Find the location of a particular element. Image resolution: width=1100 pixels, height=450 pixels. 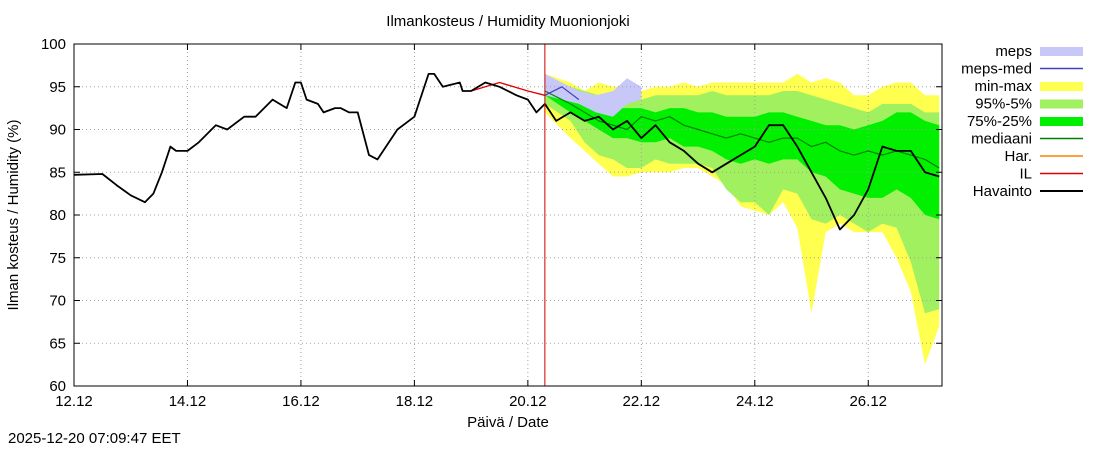

x-tick-label: 14.12 is located at coordinates (188, 401).